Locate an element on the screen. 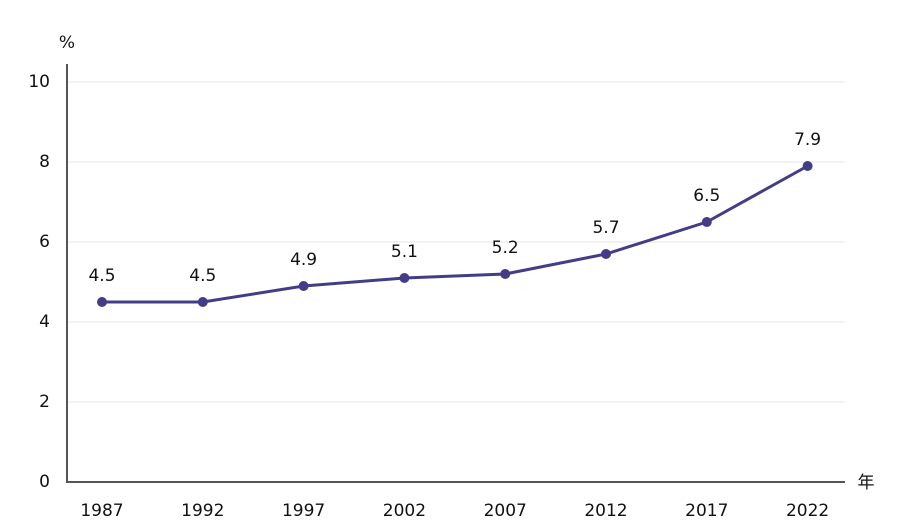  x-tick-label: 2002 is located at coordinates (404, 511).